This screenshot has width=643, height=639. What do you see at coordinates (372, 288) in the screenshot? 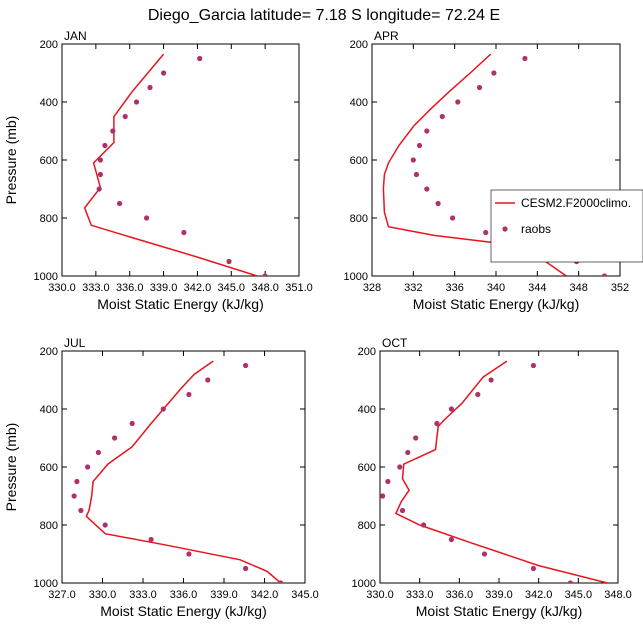
I see `x-tick-label: 328` at bounding box center [372, 288].